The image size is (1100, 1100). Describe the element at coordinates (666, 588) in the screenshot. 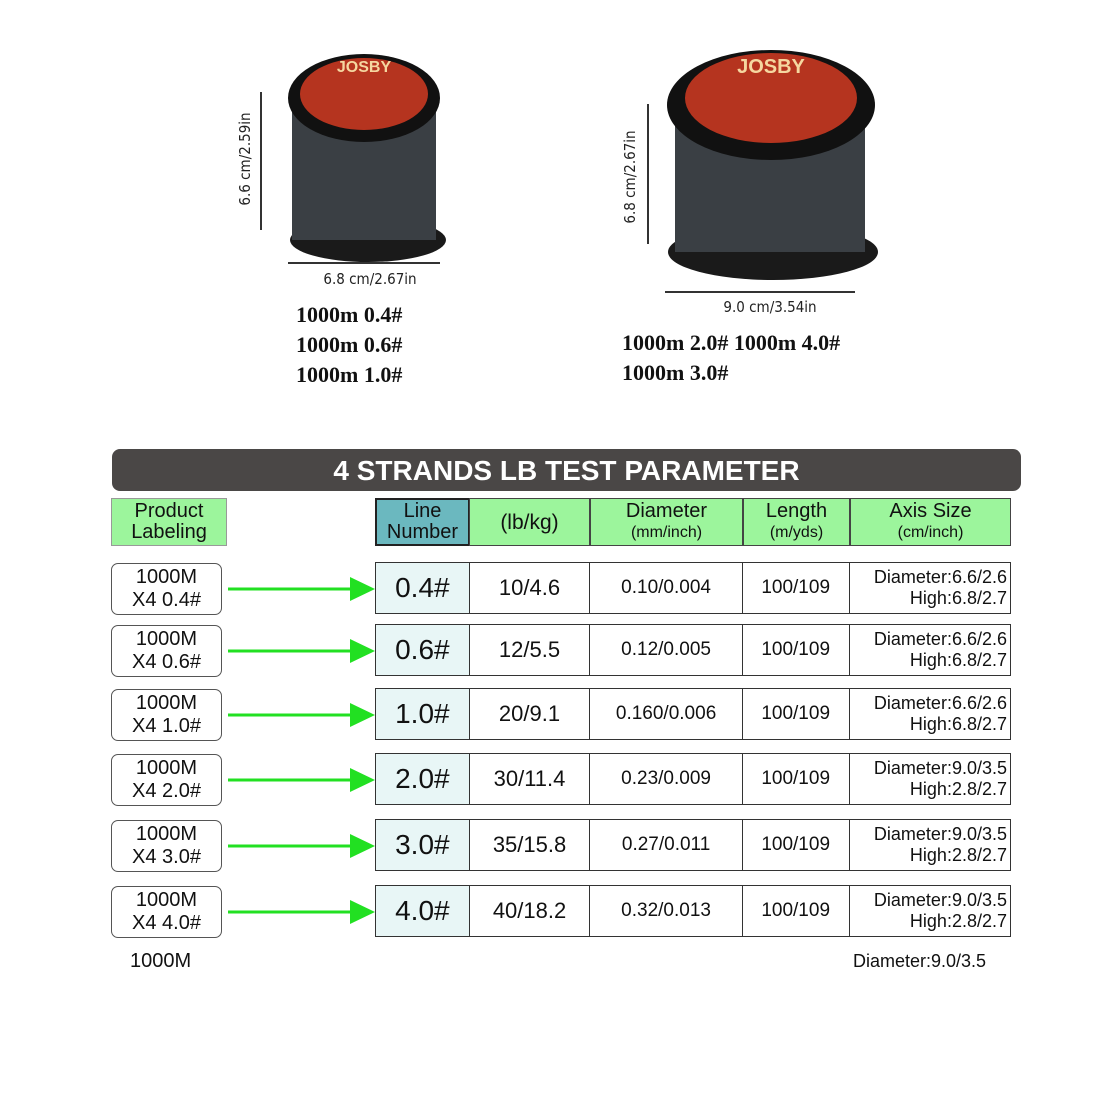

I see `diameter-cell: 0.10/0.004` at that location.